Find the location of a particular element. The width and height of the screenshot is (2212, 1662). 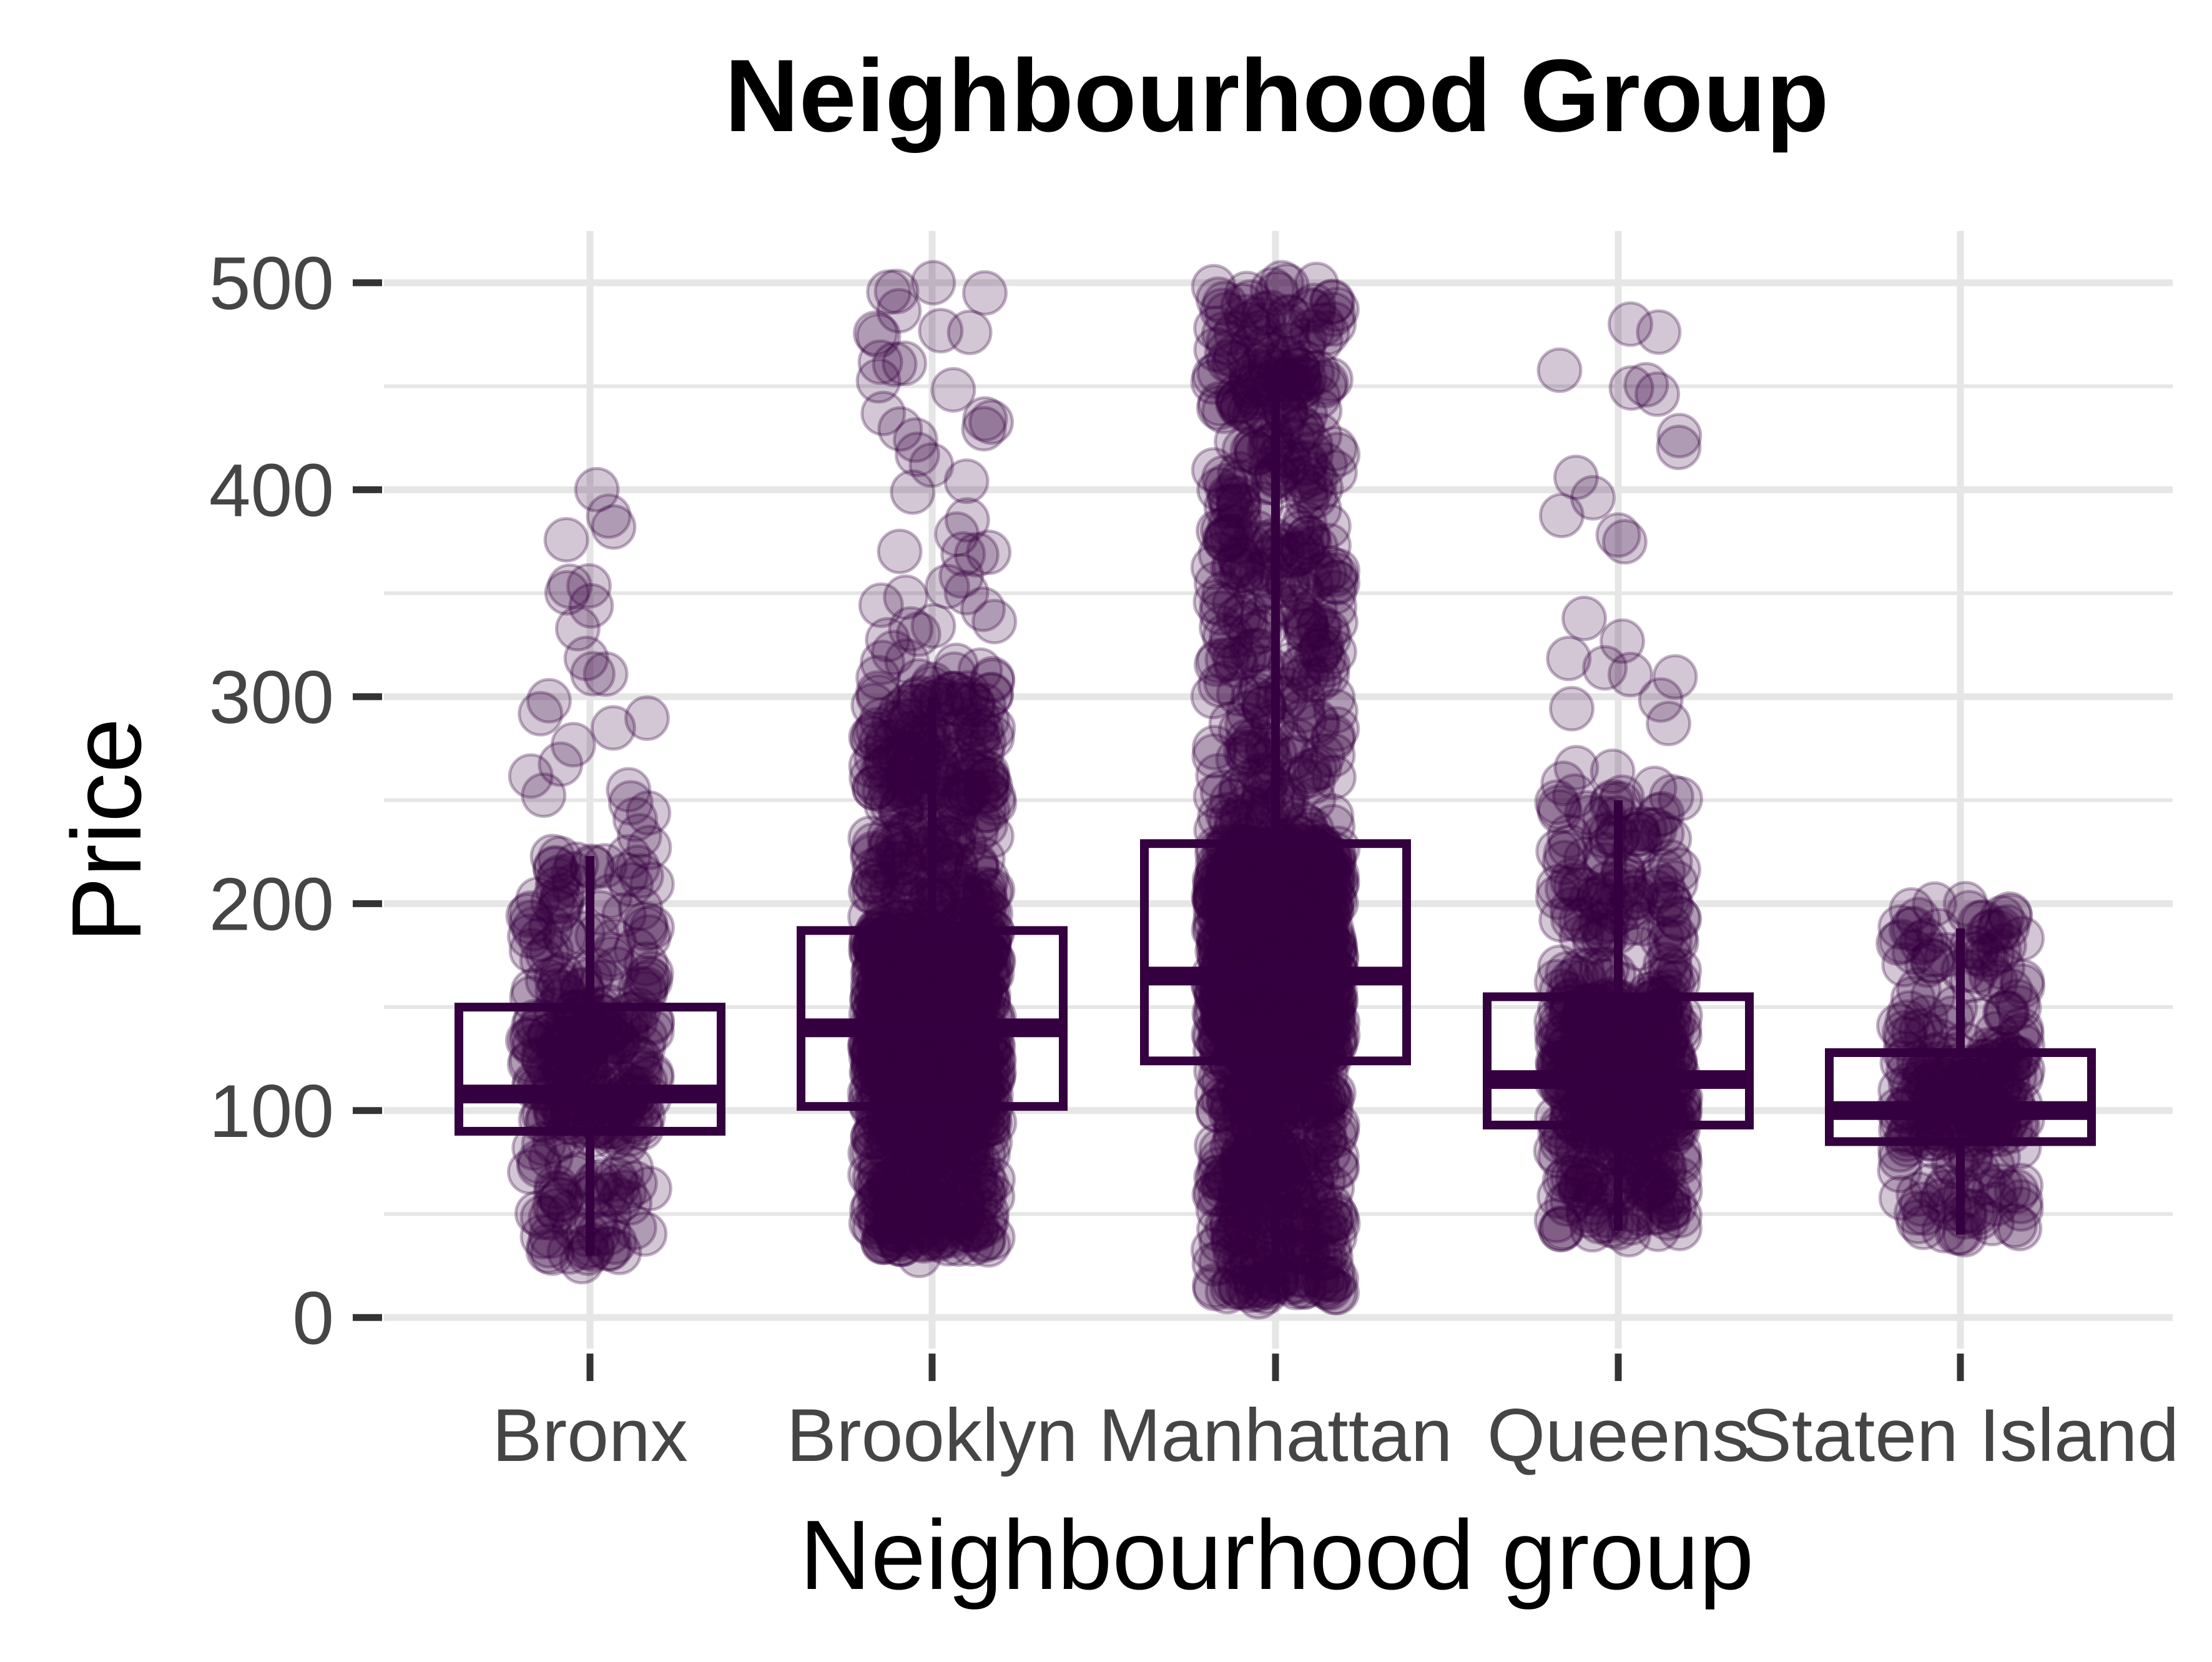

x-tick-label: Manhattan is located at coordinates (1275, 1435).